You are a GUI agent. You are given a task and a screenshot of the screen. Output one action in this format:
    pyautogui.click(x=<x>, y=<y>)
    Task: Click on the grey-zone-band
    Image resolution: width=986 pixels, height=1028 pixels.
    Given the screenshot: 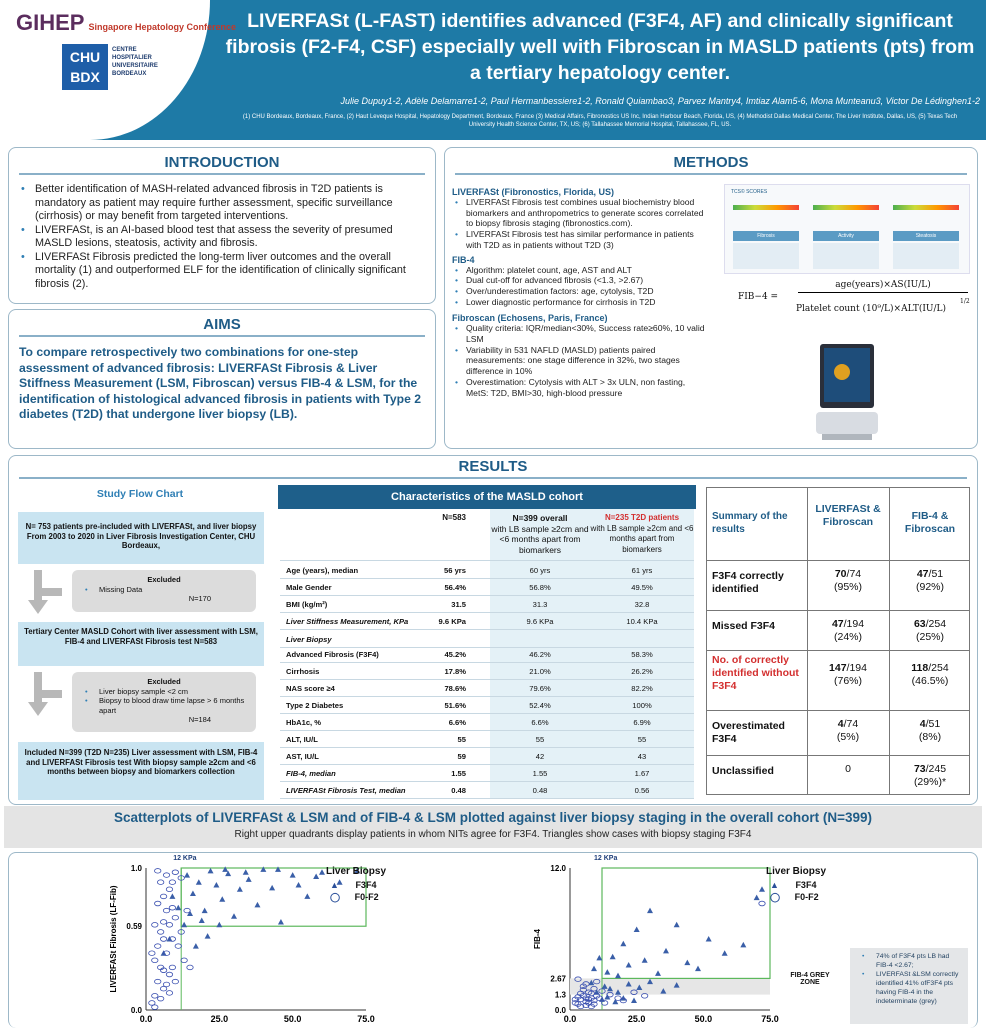 What is the action you would take?
    pyautogui.click(x=670, y=986)
    